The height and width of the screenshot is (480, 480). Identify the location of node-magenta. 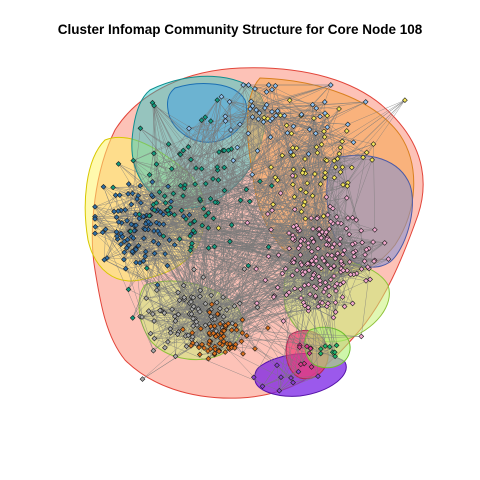
(310, 348).